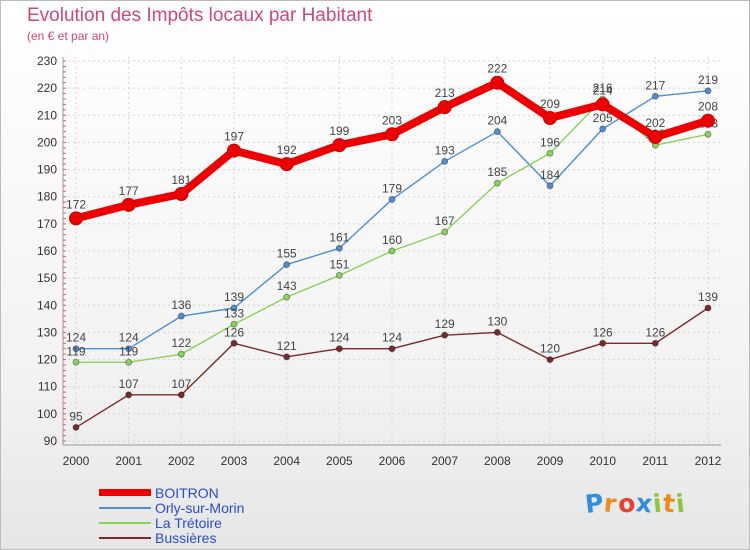 The width and height of the screenshot is (750, 550). Describe the element at coordinates (129, 191) in the screenshot. I see `data-label: 177` at that location.